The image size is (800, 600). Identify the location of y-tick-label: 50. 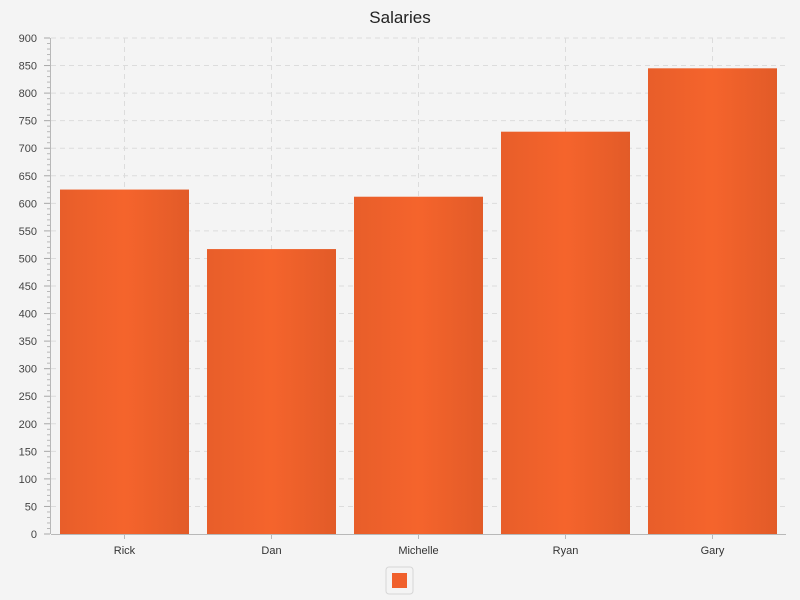
(31, 507).